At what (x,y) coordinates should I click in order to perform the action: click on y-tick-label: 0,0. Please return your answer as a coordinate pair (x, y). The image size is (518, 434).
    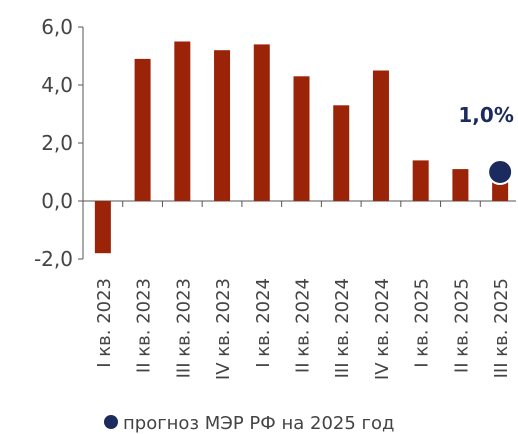
    Looking at the image, I should click on (57, 201).